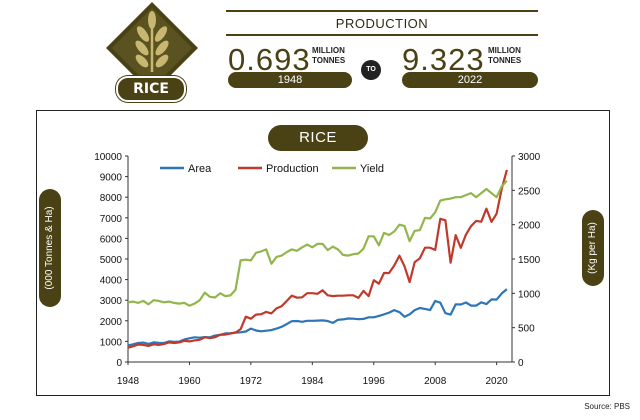 The width and height of the screenshot is (640, 420). I want to click on left-tick-label: 2000, so click(111, 322).